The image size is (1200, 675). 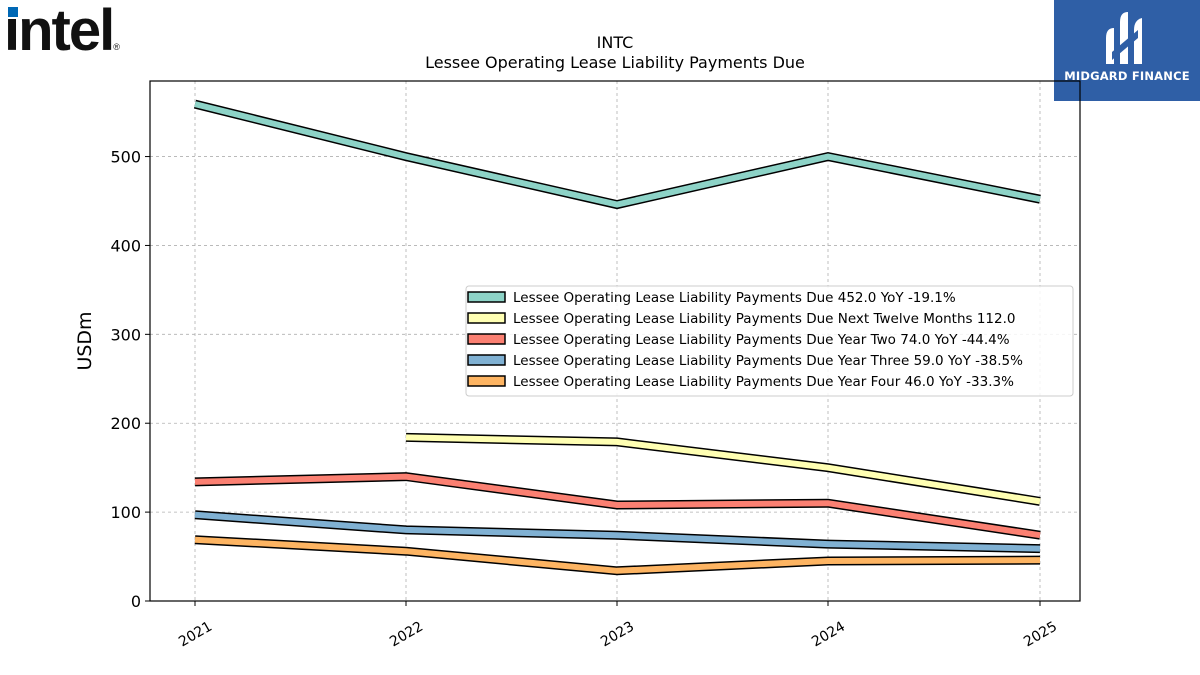 I want to click on chart-title: INTC, so click(x=615, y=42).